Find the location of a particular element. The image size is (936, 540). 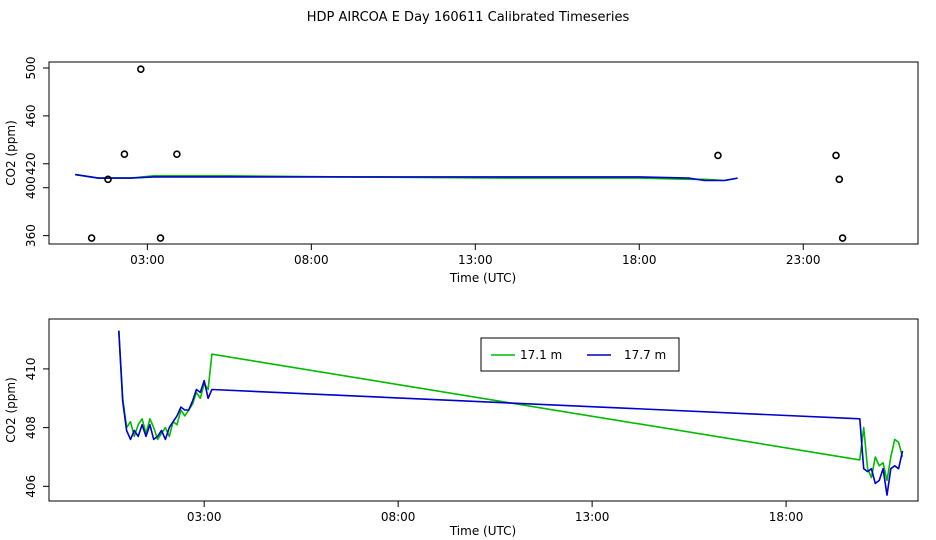

legend-label-17-7-m: 17.7 m is located at coordinates (645, 355).